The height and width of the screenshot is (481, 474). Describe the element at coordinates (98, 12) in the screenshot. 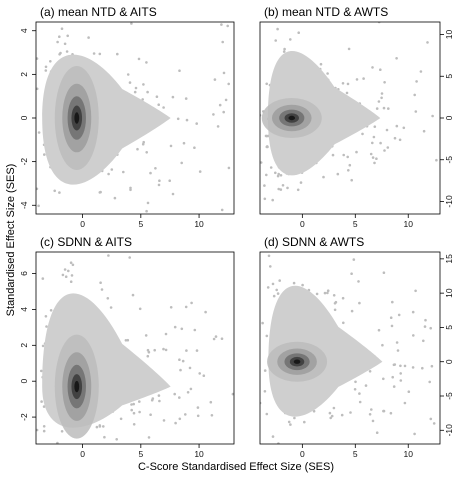

I see `panel-title: (a) mean NTD & AITS` at that location.